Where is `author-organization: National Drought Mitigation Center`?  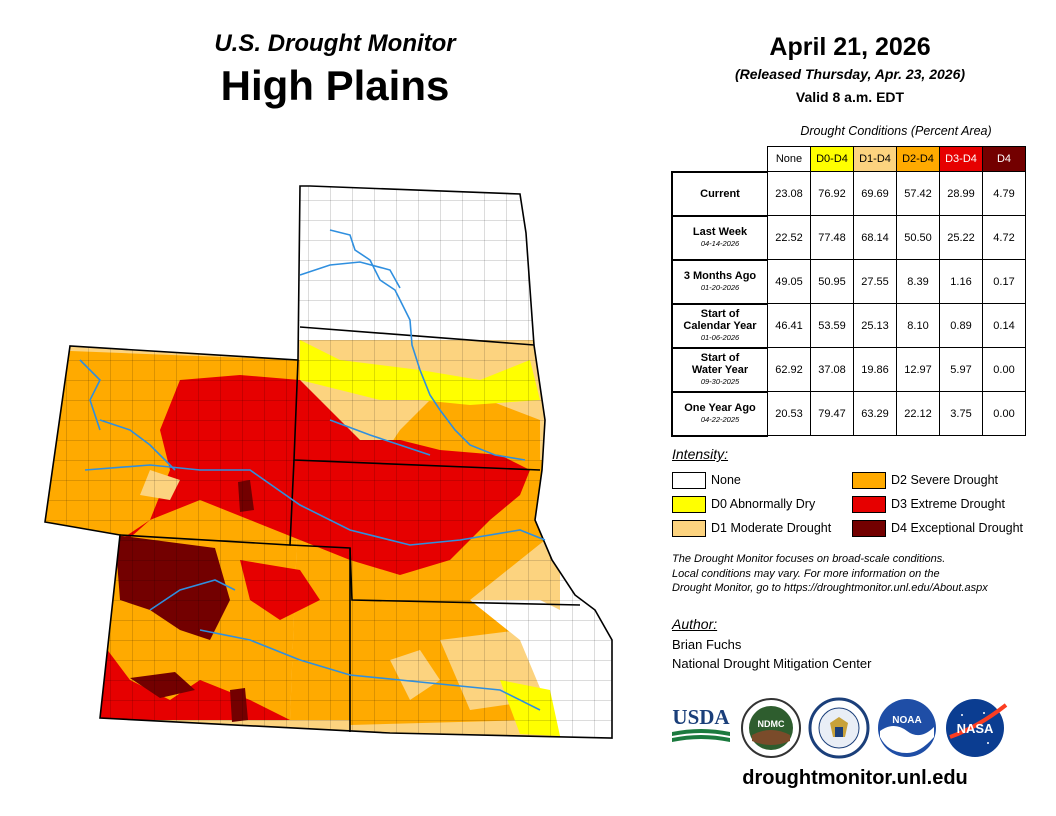 author-organization: National Drought Mitigation Center is located at coordinates (772, 663).